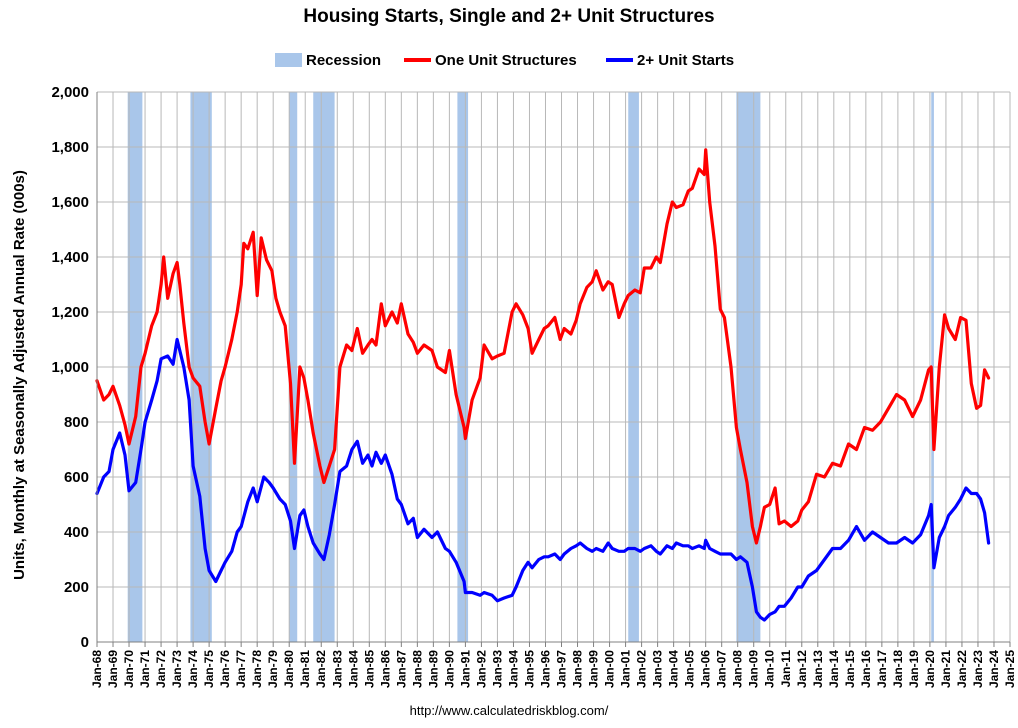 This screenshot has height=728, width=1018. I want to click on x-tick-label: Jan-95, so click(529, 669).